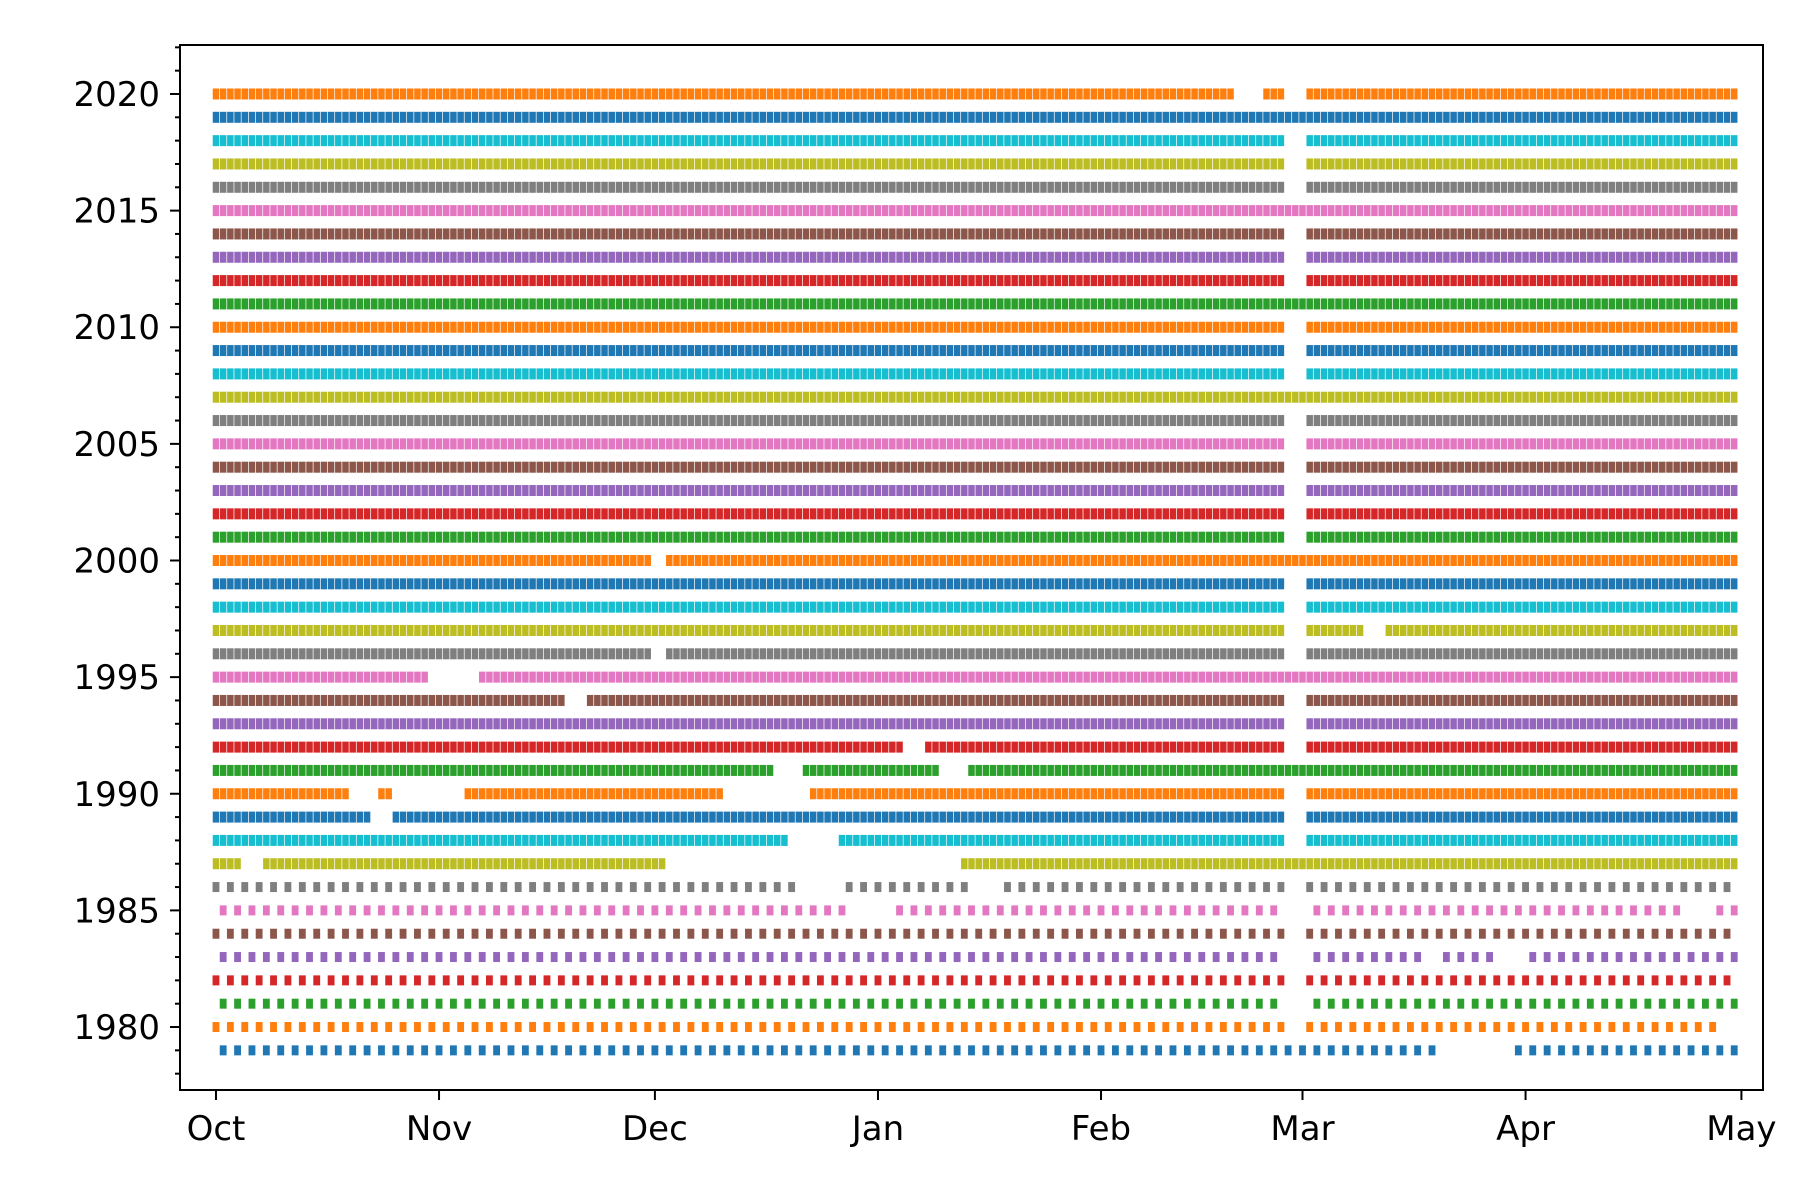 The image size is (1800, 1200). Describe the element at coordinates (1712, 677) in the screenshot. I see `point-1995` at that location.